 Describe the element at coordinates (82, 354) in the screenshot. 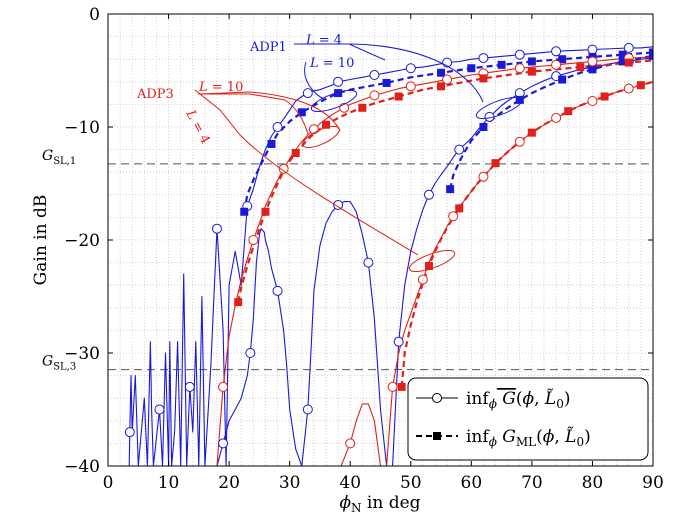

I see `y-tick-label: −30` at that location.